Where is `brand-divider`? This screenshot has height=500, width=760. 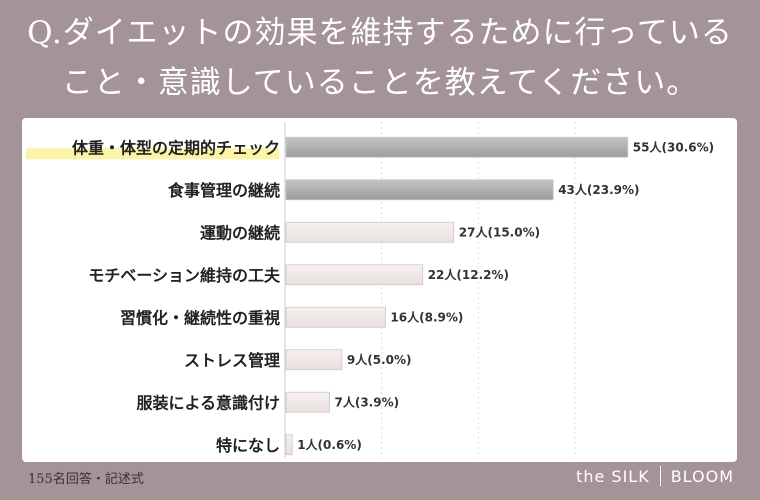
brand-divider is located at coordinates (660, 476).